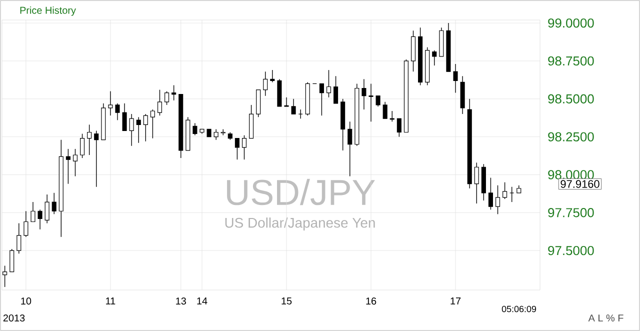 The height and width of the screenshot is (331, 640). I want to click on y-tick-label: 97.7500, so click(571, 213).